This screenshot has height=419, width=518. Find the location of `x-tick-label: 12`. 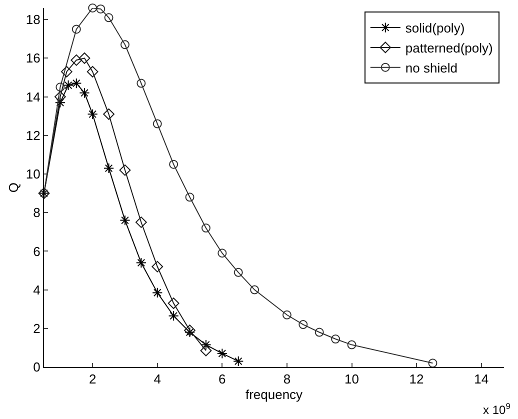

x-tick-label: 12 is located at coordinates (416, 379).